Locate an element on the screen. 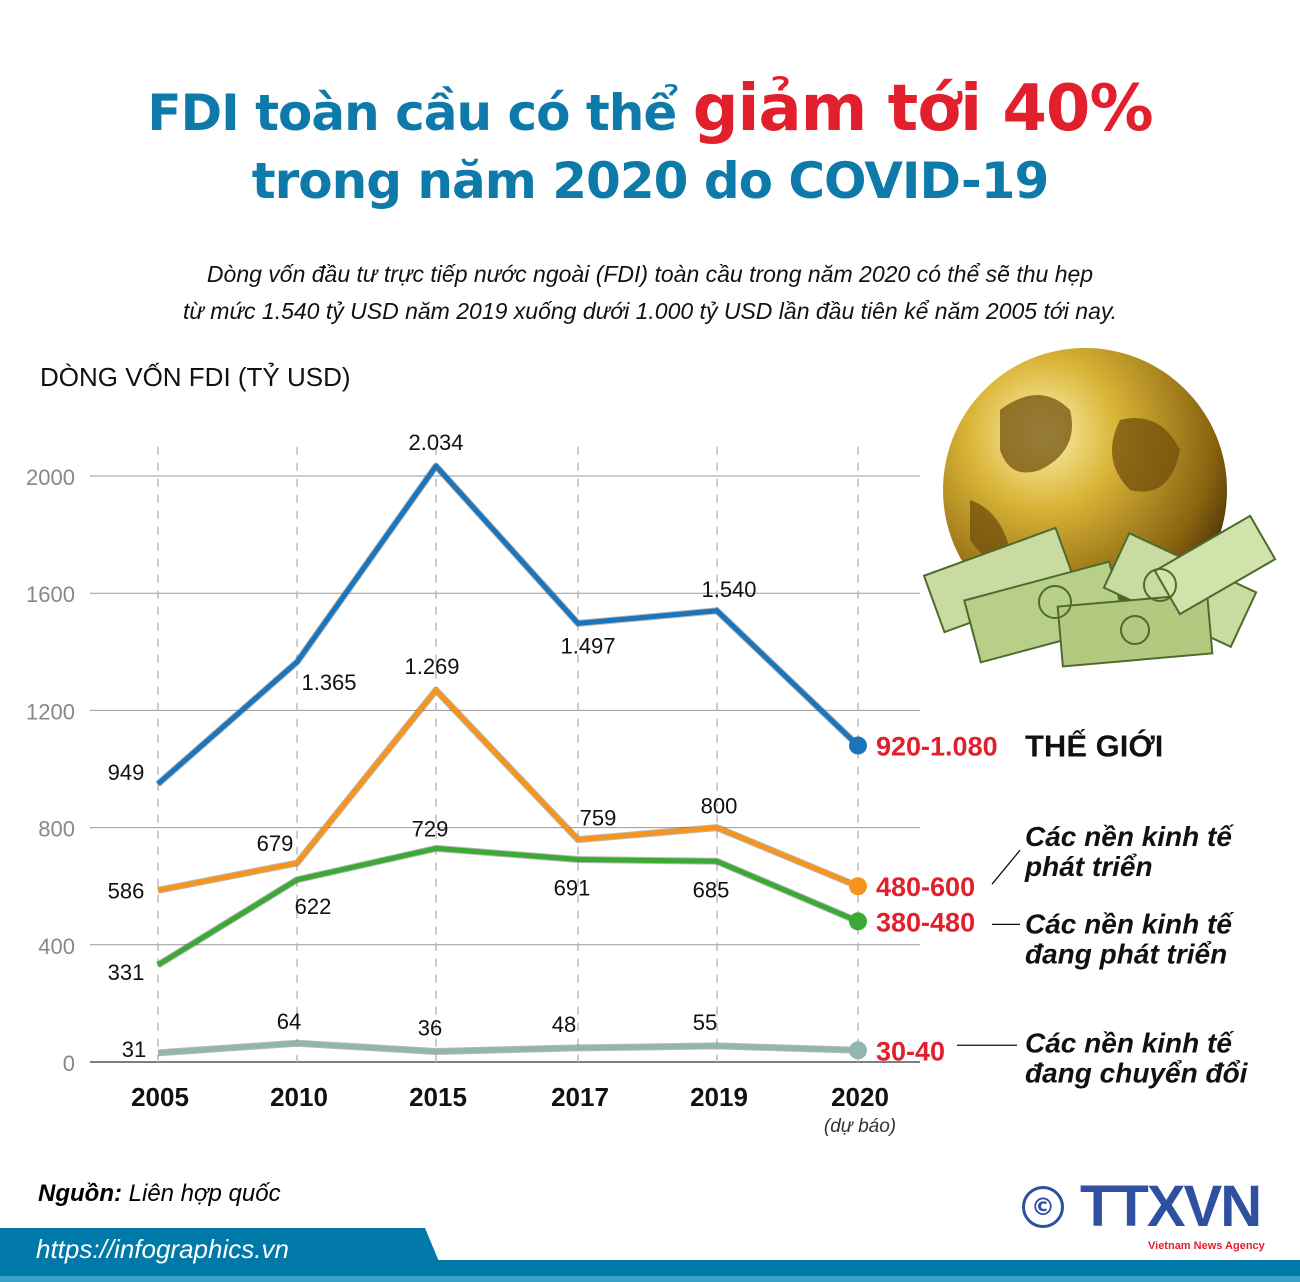 The image size is (1300, 1282). globe-money-illustration is located at coordinates (1099, 508).